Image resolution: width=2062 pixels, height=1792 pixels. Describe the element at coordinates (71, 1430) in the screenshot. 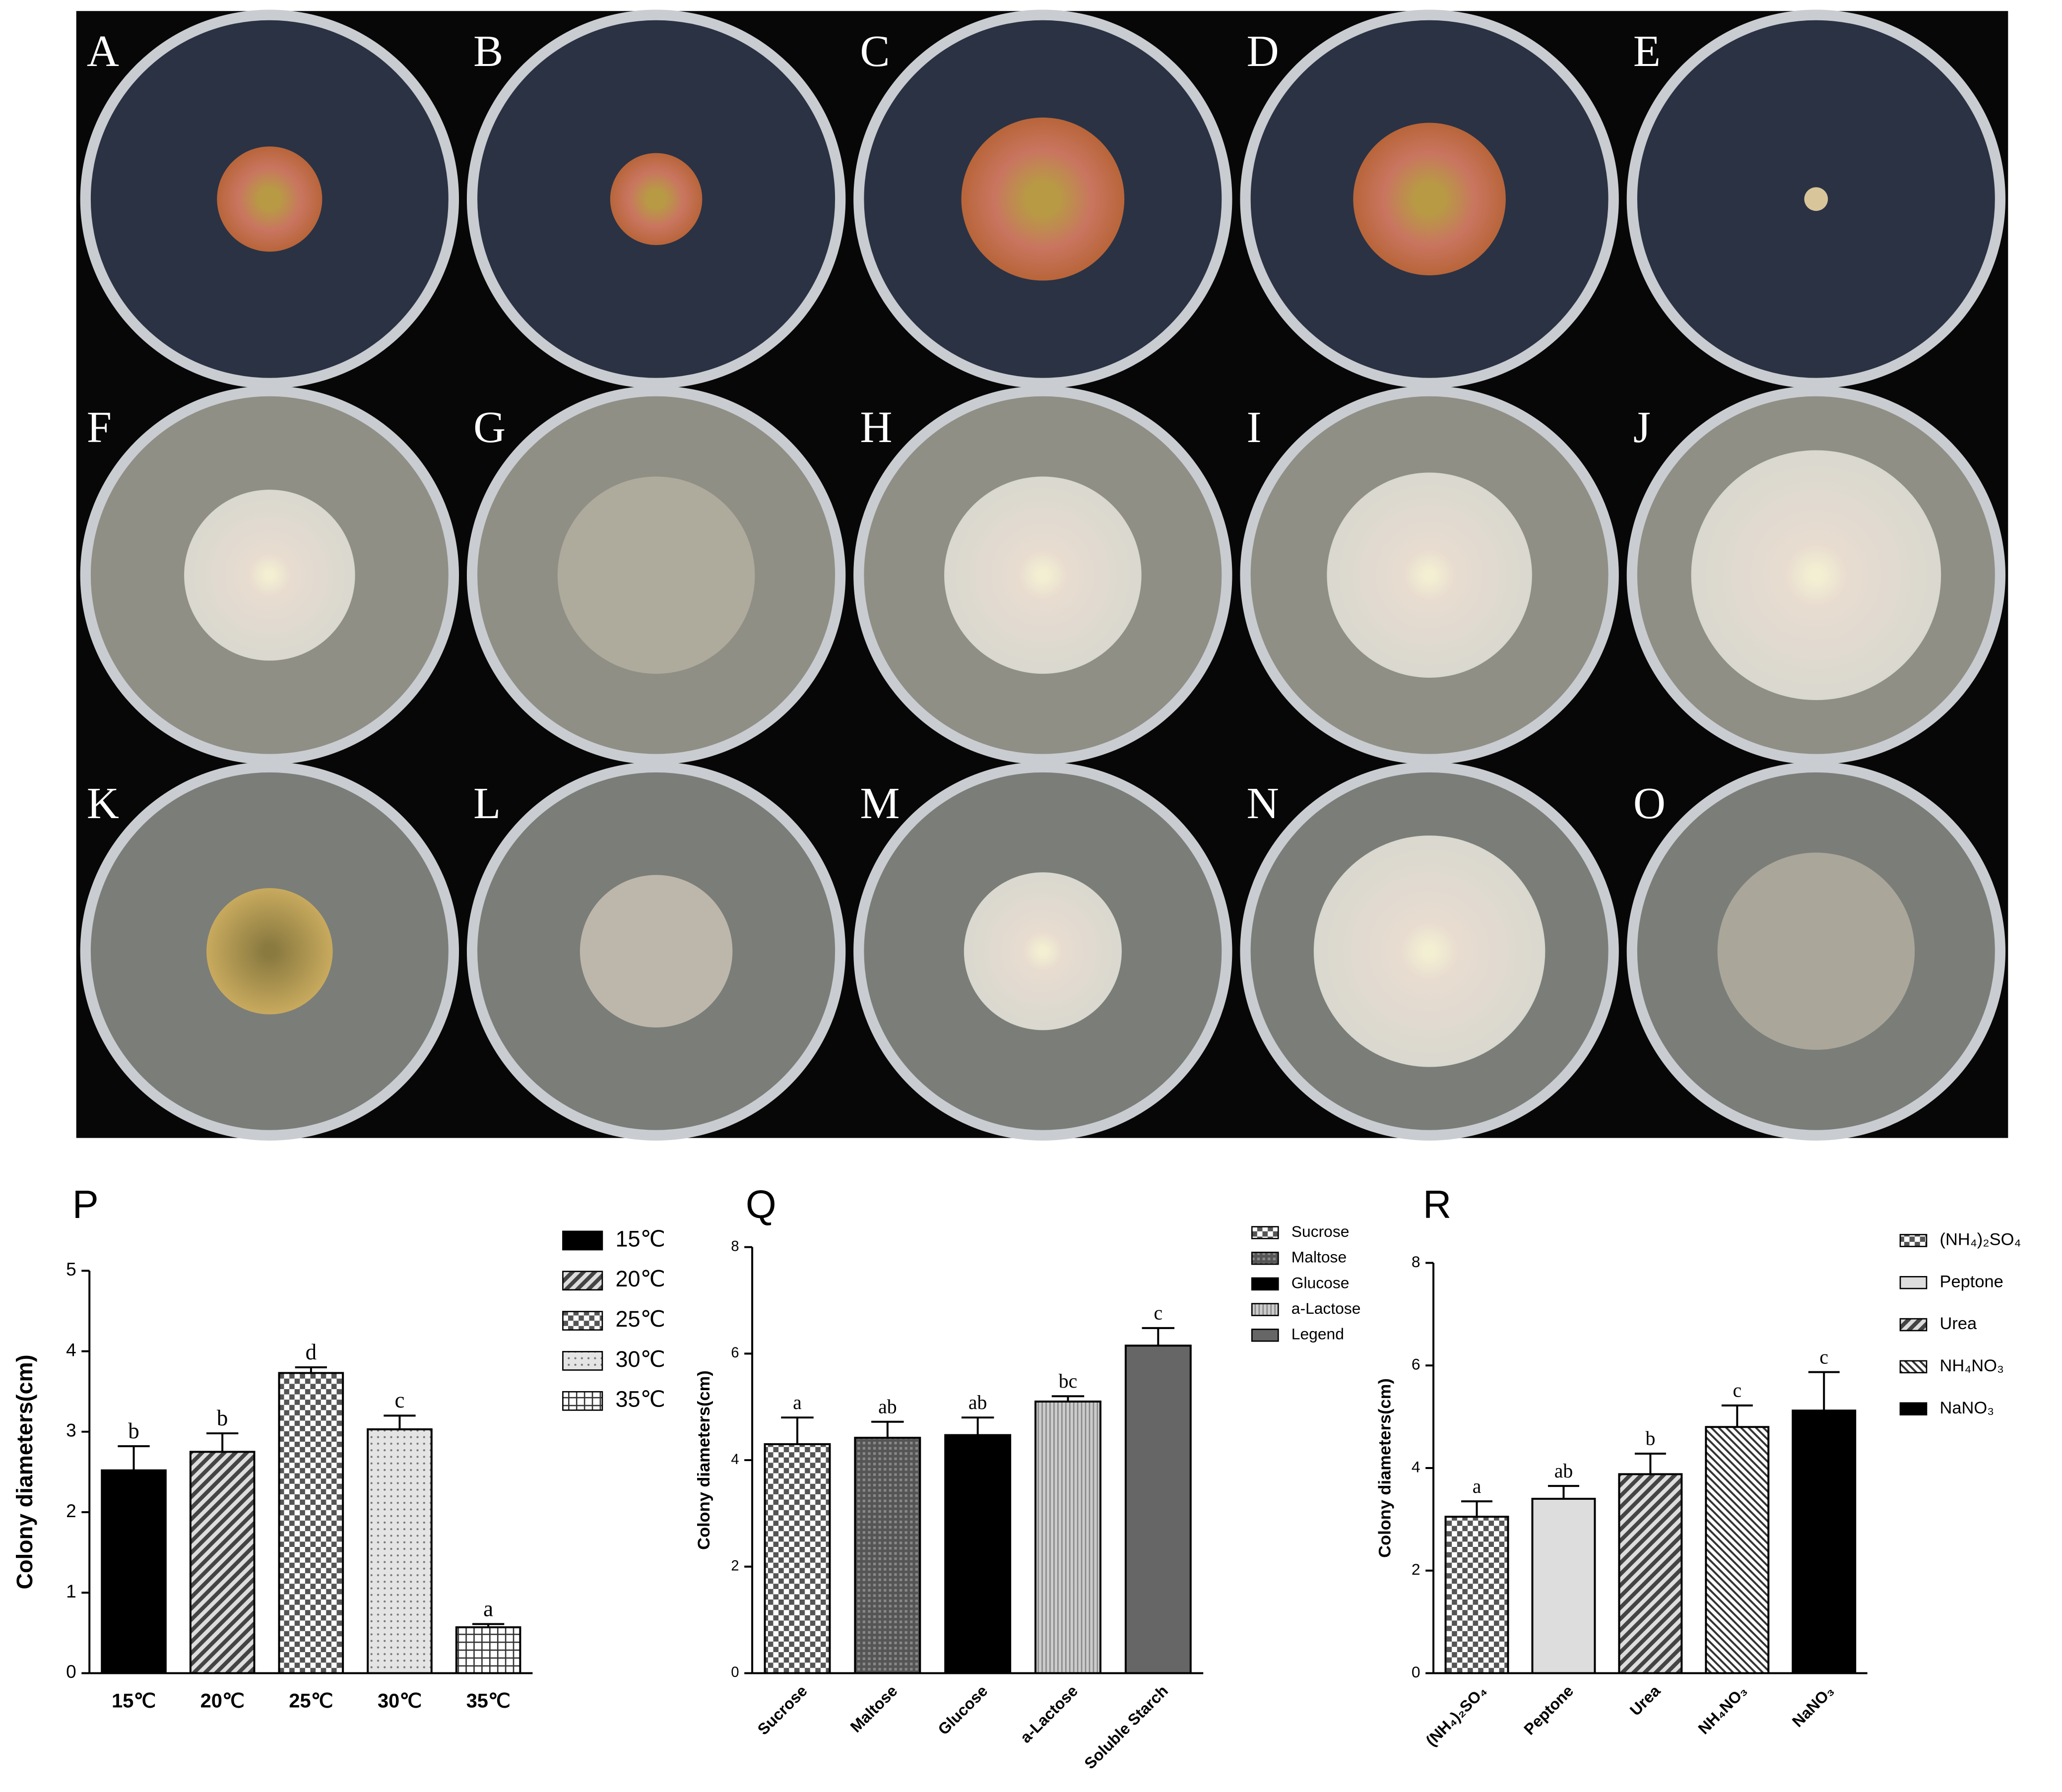

I see `y-tick-label: 3` at that location.